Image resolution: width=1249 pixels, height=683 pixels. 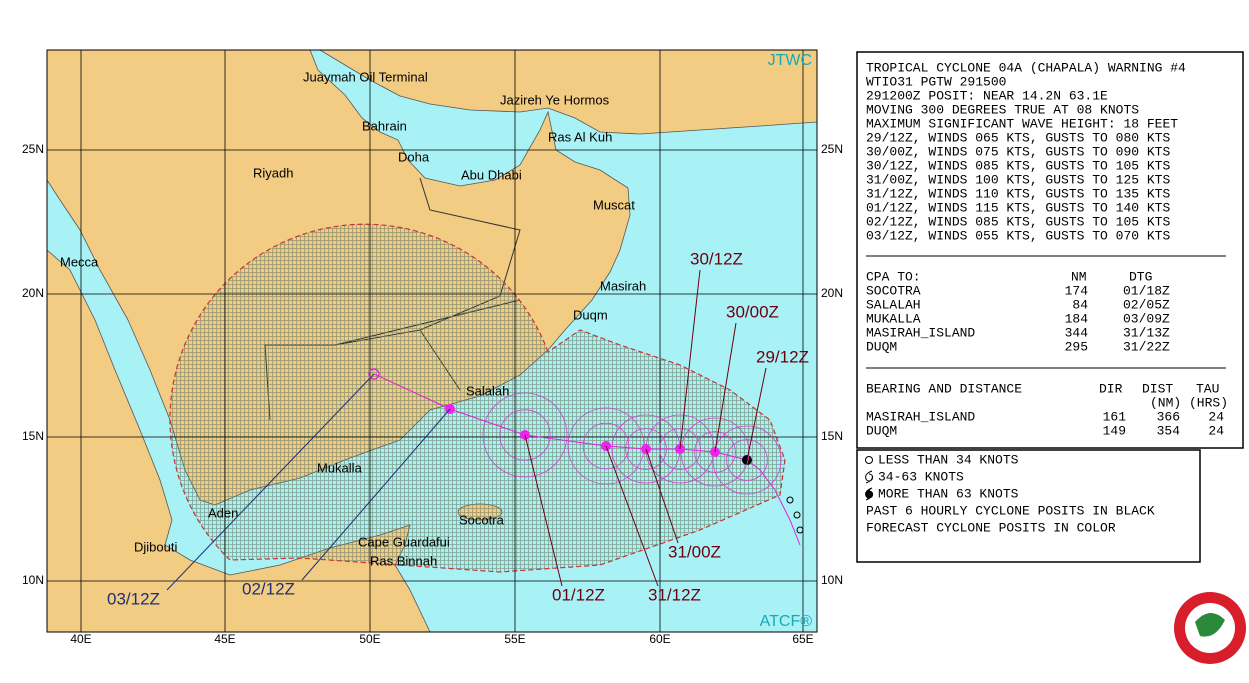 What do you see at coordinates (790, 500) in the screenshot?
I see `past-posit` at bounding box center [790, 500].